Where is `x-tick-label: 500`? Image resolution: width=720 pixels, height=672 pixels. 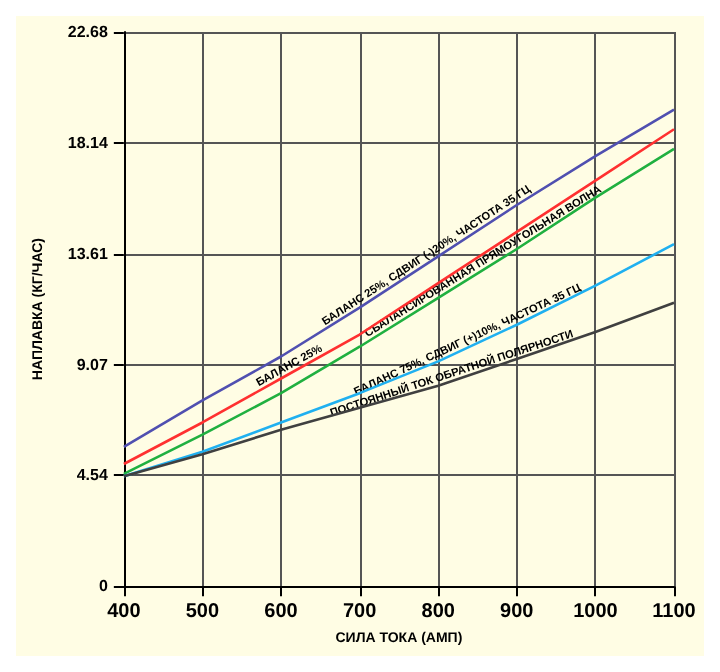 x-tick-label: 500 is located at coordinates (202, 612).